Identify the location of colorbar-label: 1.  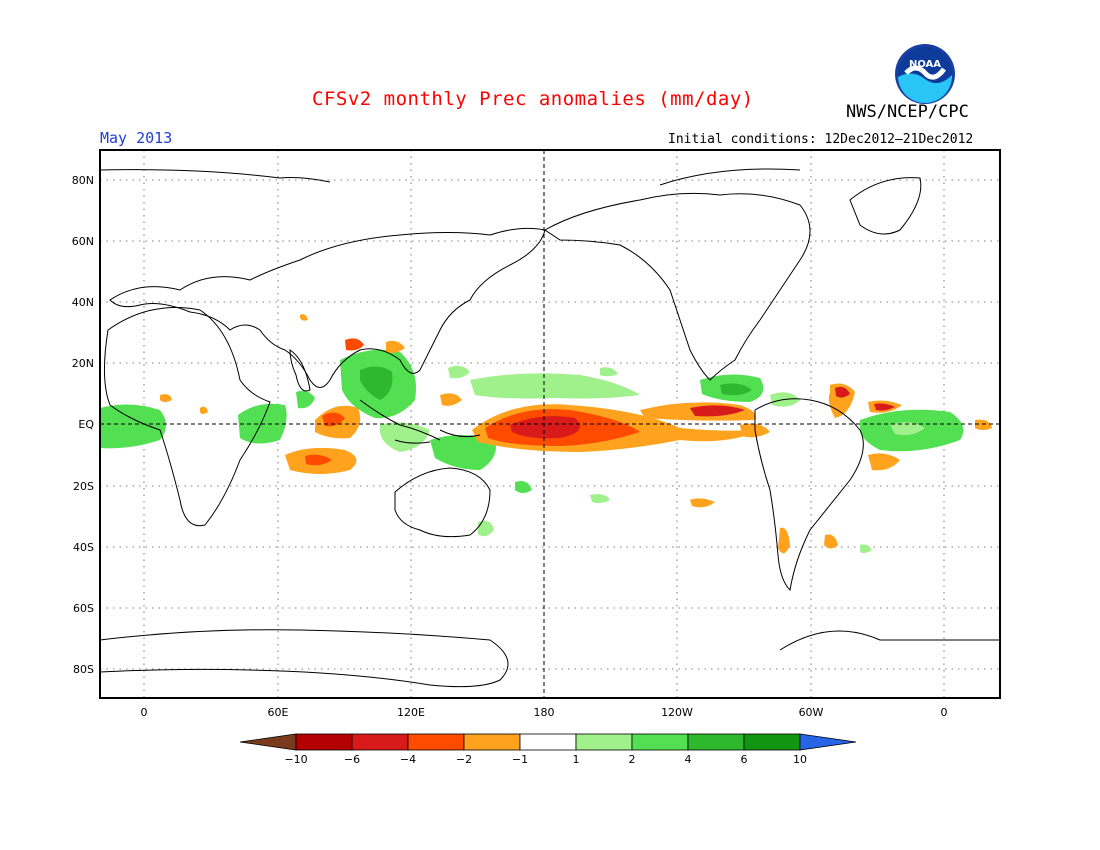
(576, 759).